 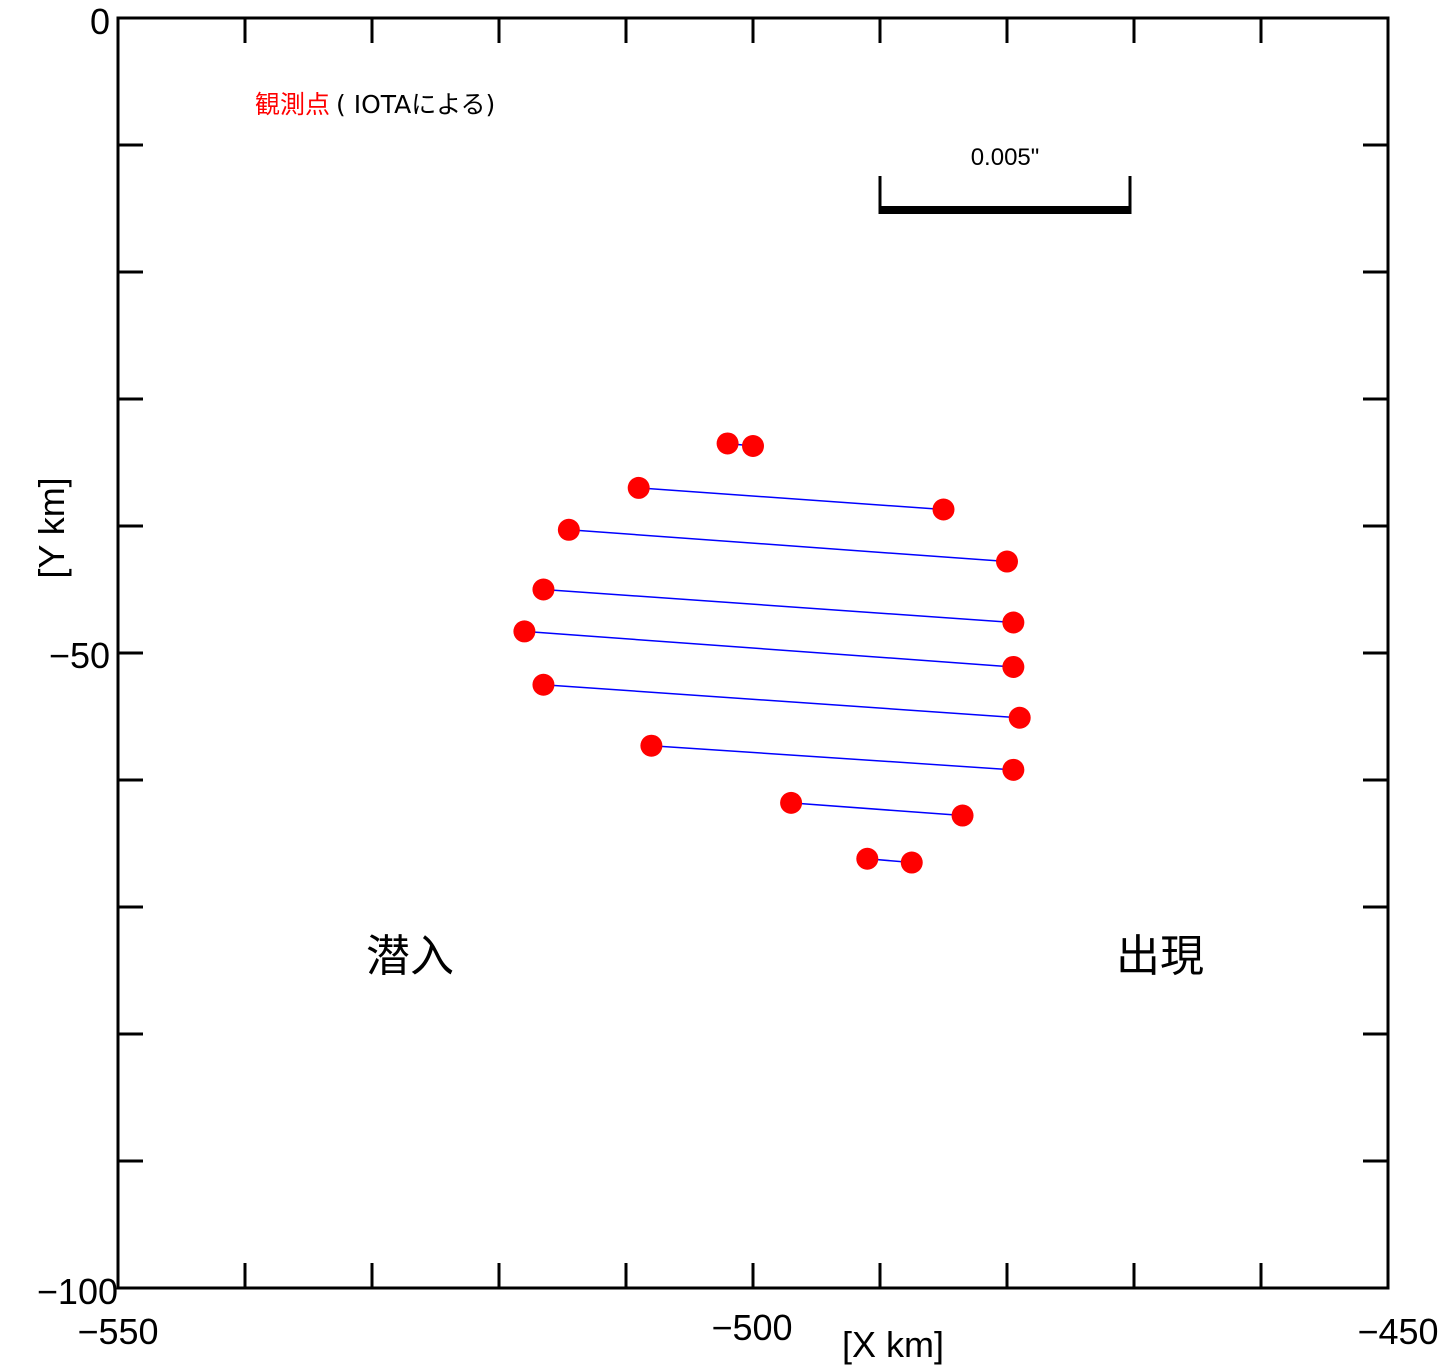 What do you see at coordinates (1005, 179) in the screenshot?
I see `scale-bar: 0.005"` at bounding box center [1005, 179].